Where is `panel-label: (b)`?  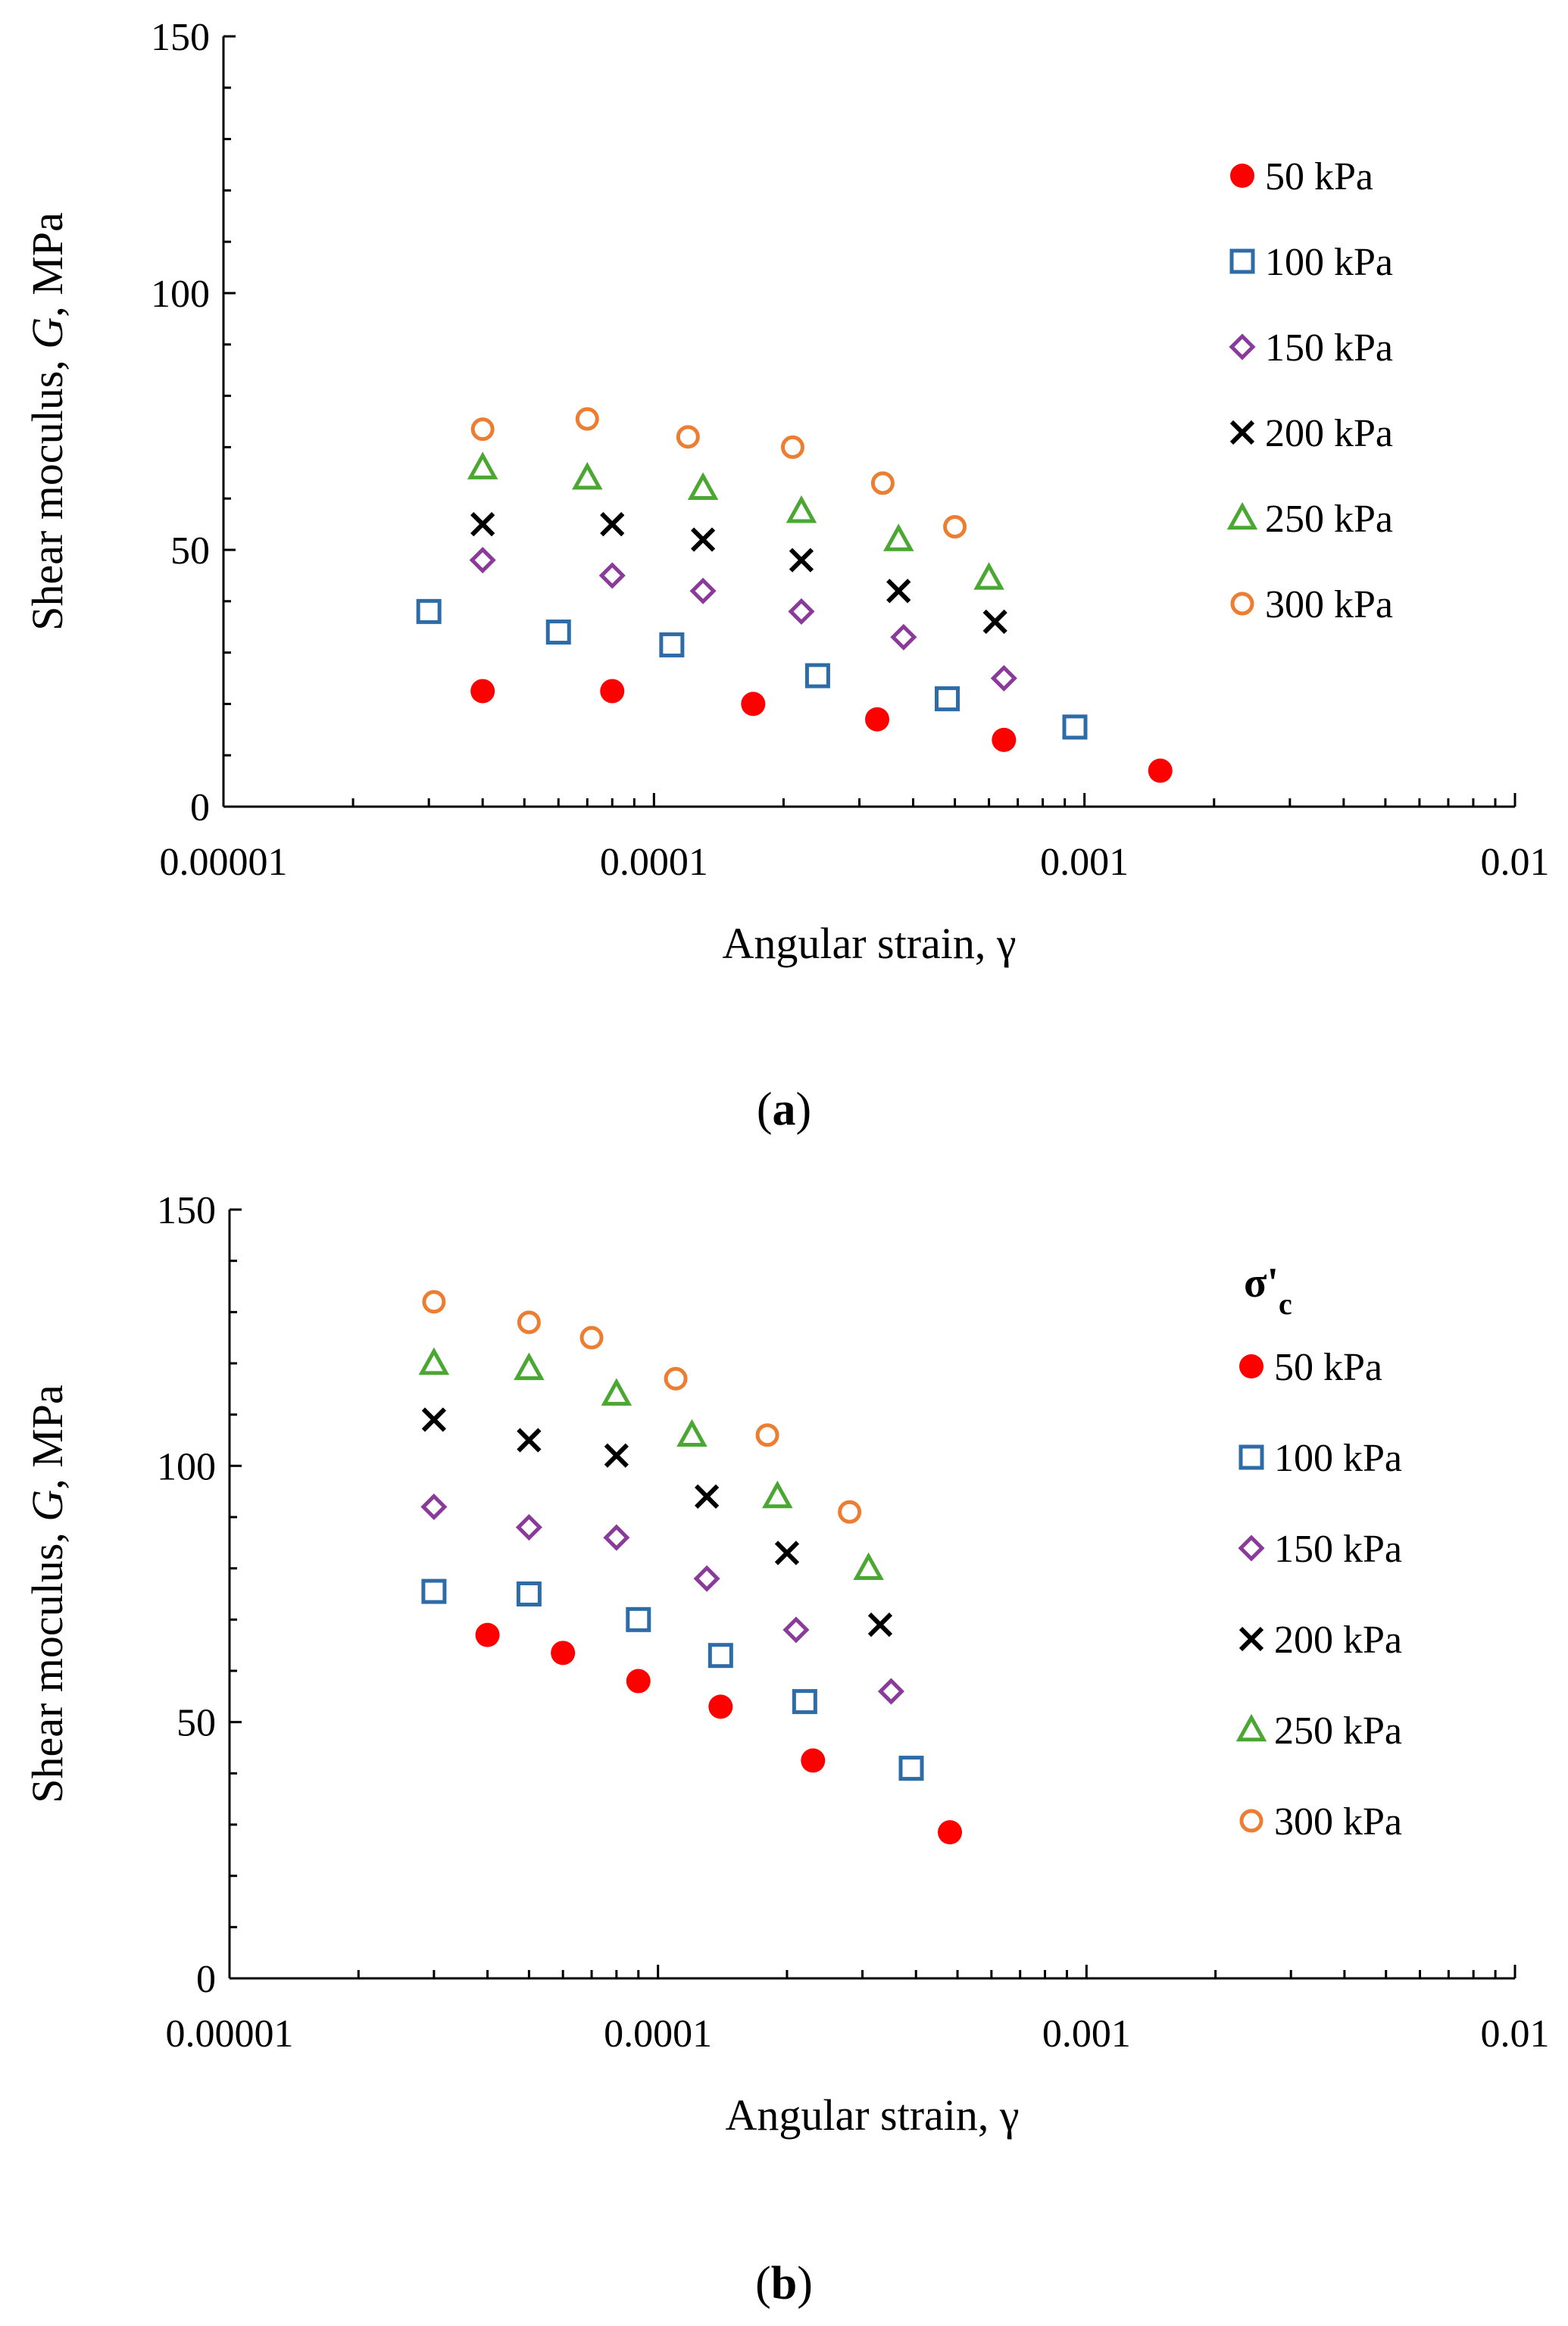
panel-label: (b) is located at coordinates (784, 2283).